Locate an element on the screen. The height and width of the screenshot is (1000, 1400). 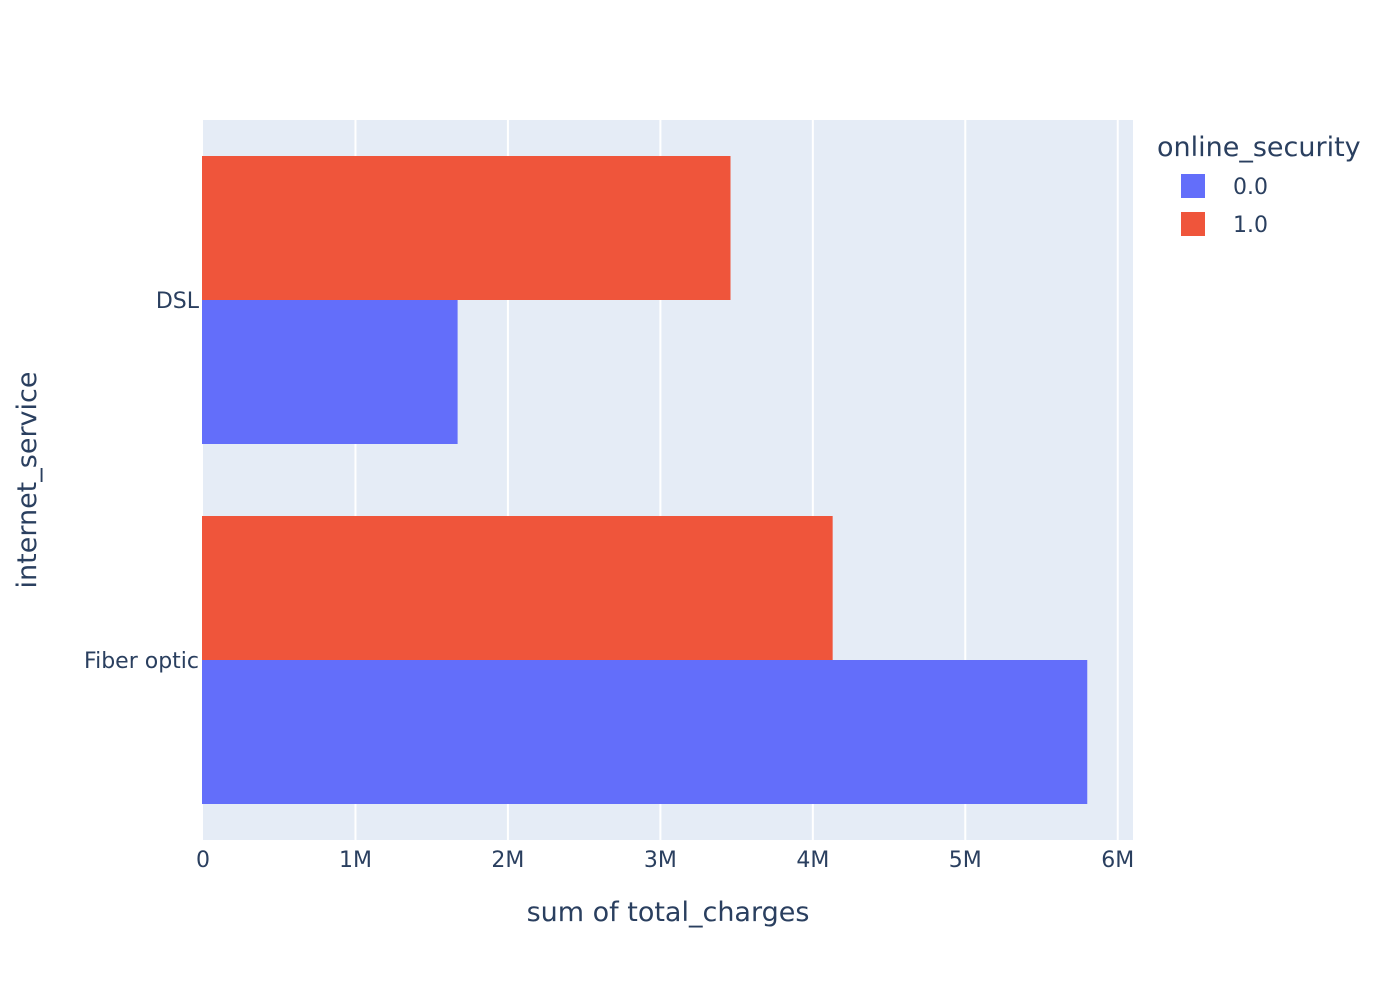
x-tick-label: 4M is located at coordinates (812, 860).